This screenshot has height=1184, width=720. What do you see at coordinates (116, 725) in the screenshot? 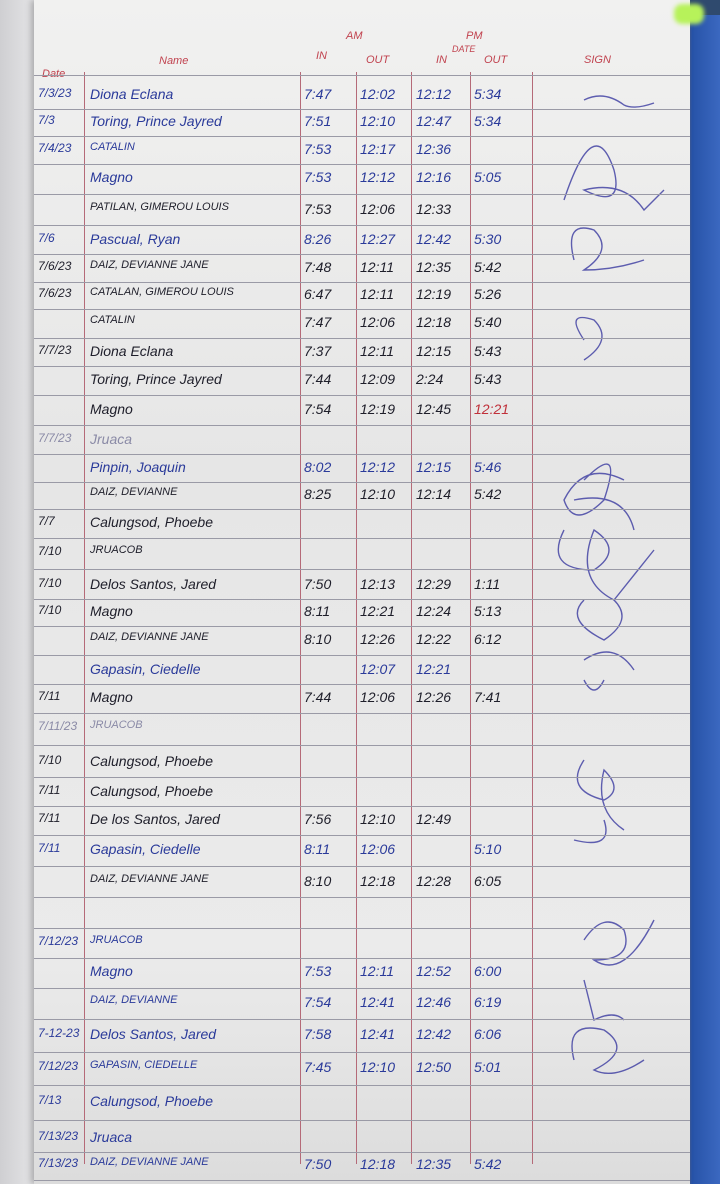
I see `cell-name: JRUACOB` at bounding box center [116, 725].